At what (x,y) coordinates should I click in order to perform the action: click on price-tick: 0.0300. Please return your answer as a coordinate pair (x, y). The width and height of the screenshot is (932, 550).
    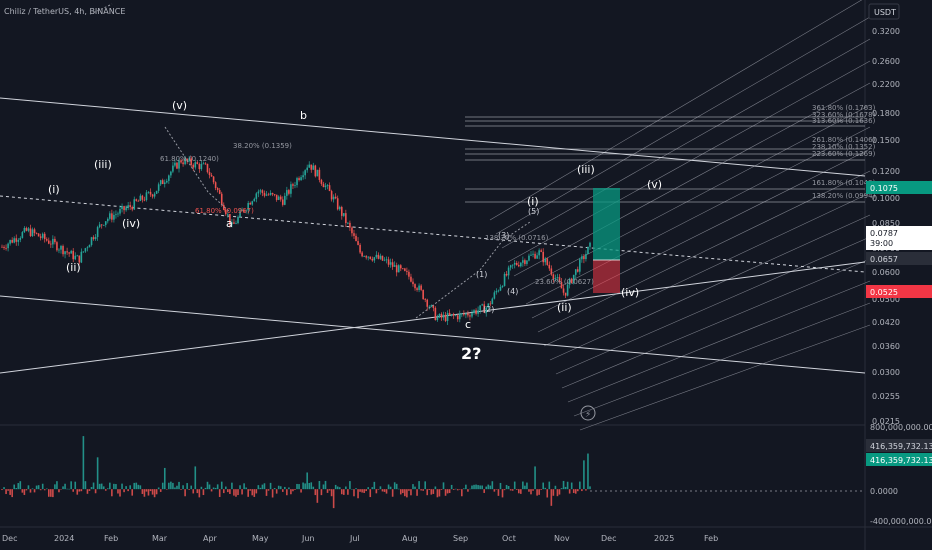
    Looking at the image, I should click on (886, 372).